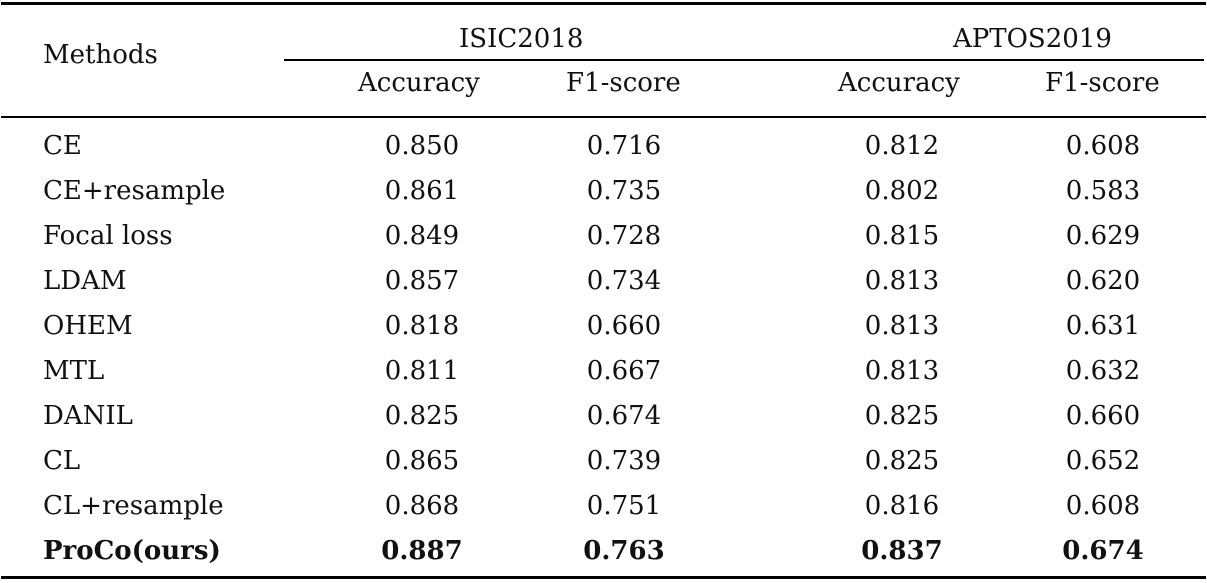 The image size is (1207, 583). I want to click on isic-f1-header: F1-score, so click(623, 83).